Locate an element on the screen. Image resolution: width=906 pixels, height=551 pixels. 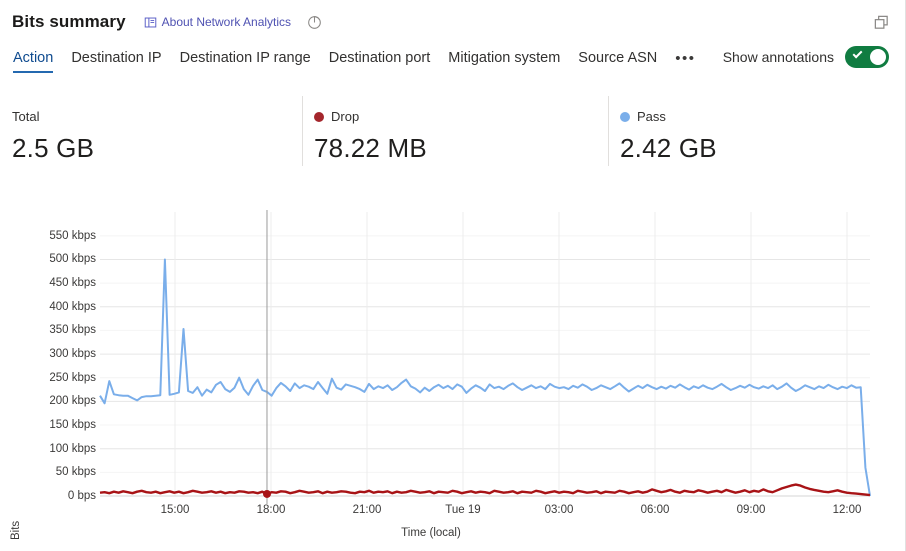
panel-header: Bits summary About Network Analytics is located at coordinates (453, 22).